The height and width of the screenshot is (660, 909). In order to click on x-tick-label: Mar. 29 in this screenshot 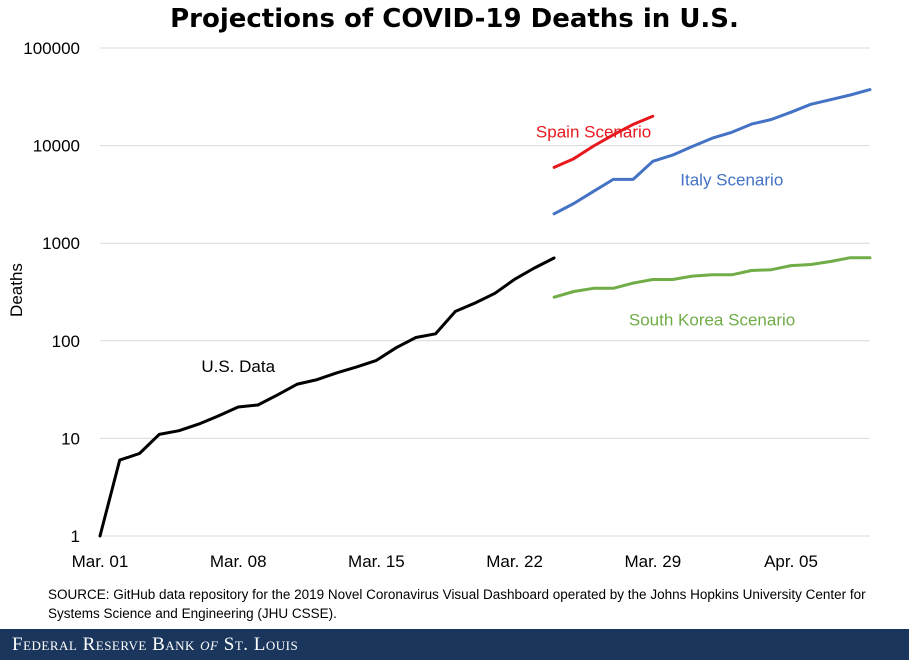, I will do `click(652, 561)`.